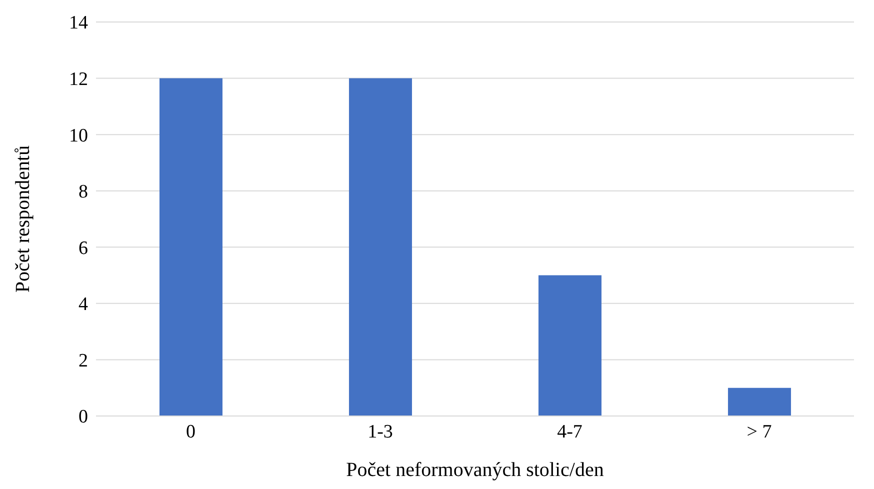  What do you see at coordinates (78, 79) in the screenshot?
I see `y-tick-label: 12` at bounding box center [78, 79].